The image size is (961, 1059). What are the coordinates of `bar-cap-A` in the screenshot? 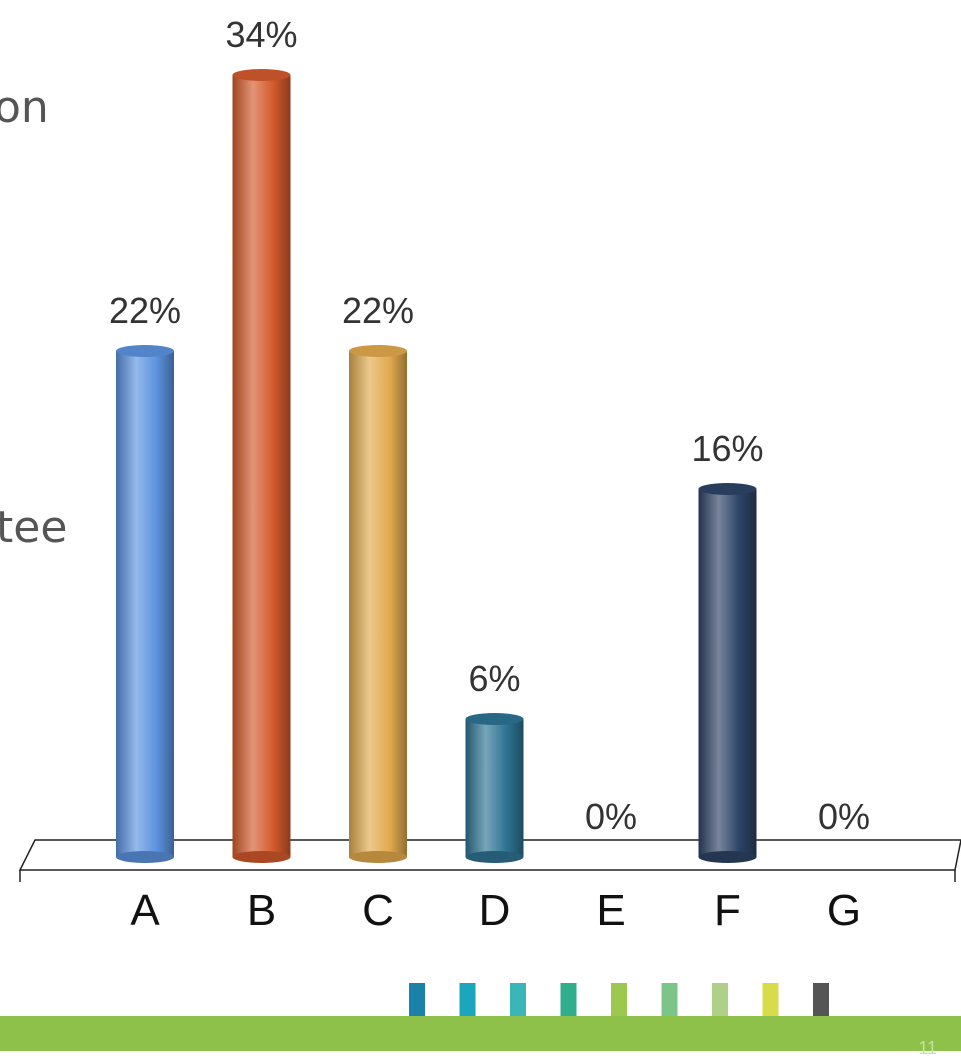 It's located at (145, 351).